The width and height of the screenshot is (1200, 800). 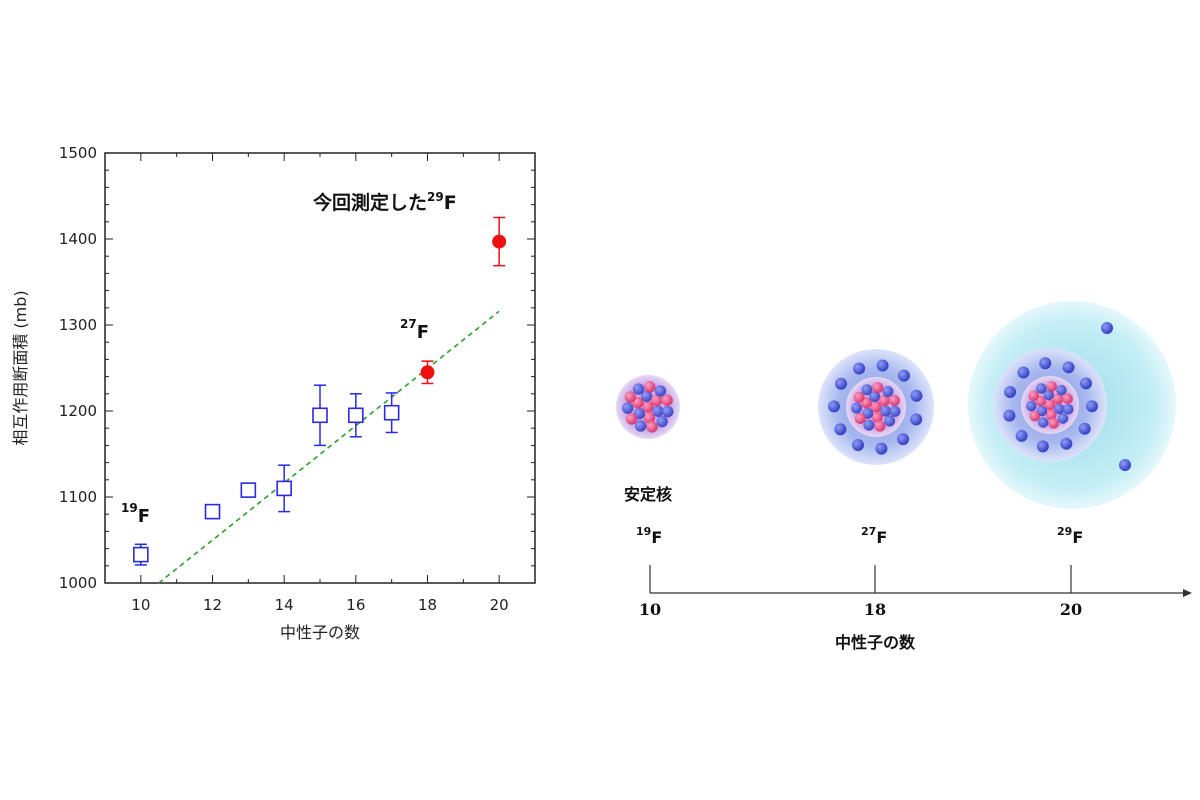 I want to click on x-axis-title: 中性子の数, so click(x=320, y=632).